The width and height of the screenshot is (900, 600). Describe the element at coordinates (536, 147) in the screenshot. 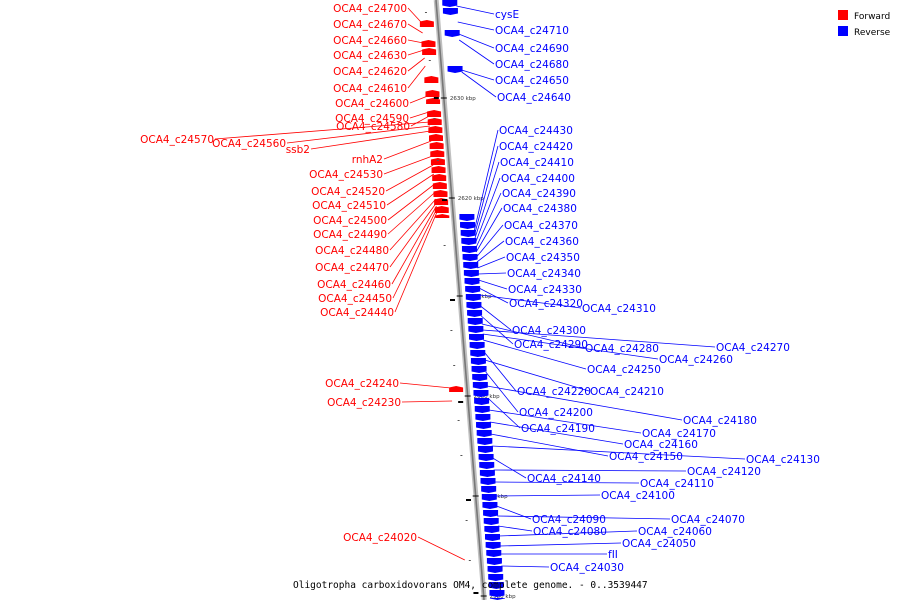

I see `reverse-gene-label: OCA4_c24420` at that location.